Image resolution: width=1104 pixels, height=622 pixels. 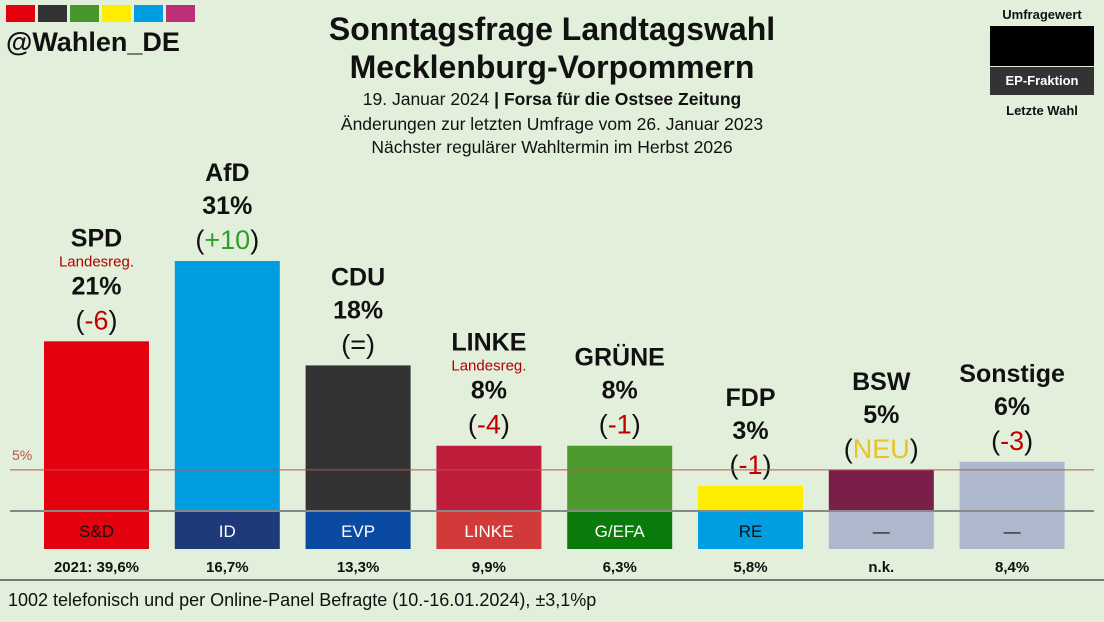 I want to click on value-label-bsw: 5%, so click(x=881, y=415).